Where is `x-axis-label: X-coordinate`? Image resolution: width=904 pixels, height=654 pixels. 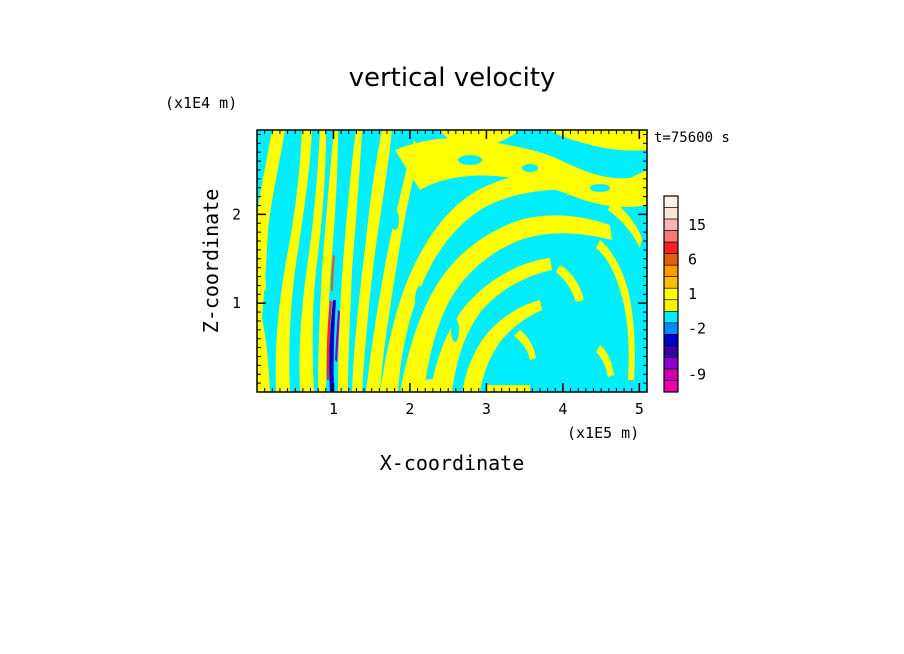 x-axis-label: X-coordinate is located at coordinates (452, 463).